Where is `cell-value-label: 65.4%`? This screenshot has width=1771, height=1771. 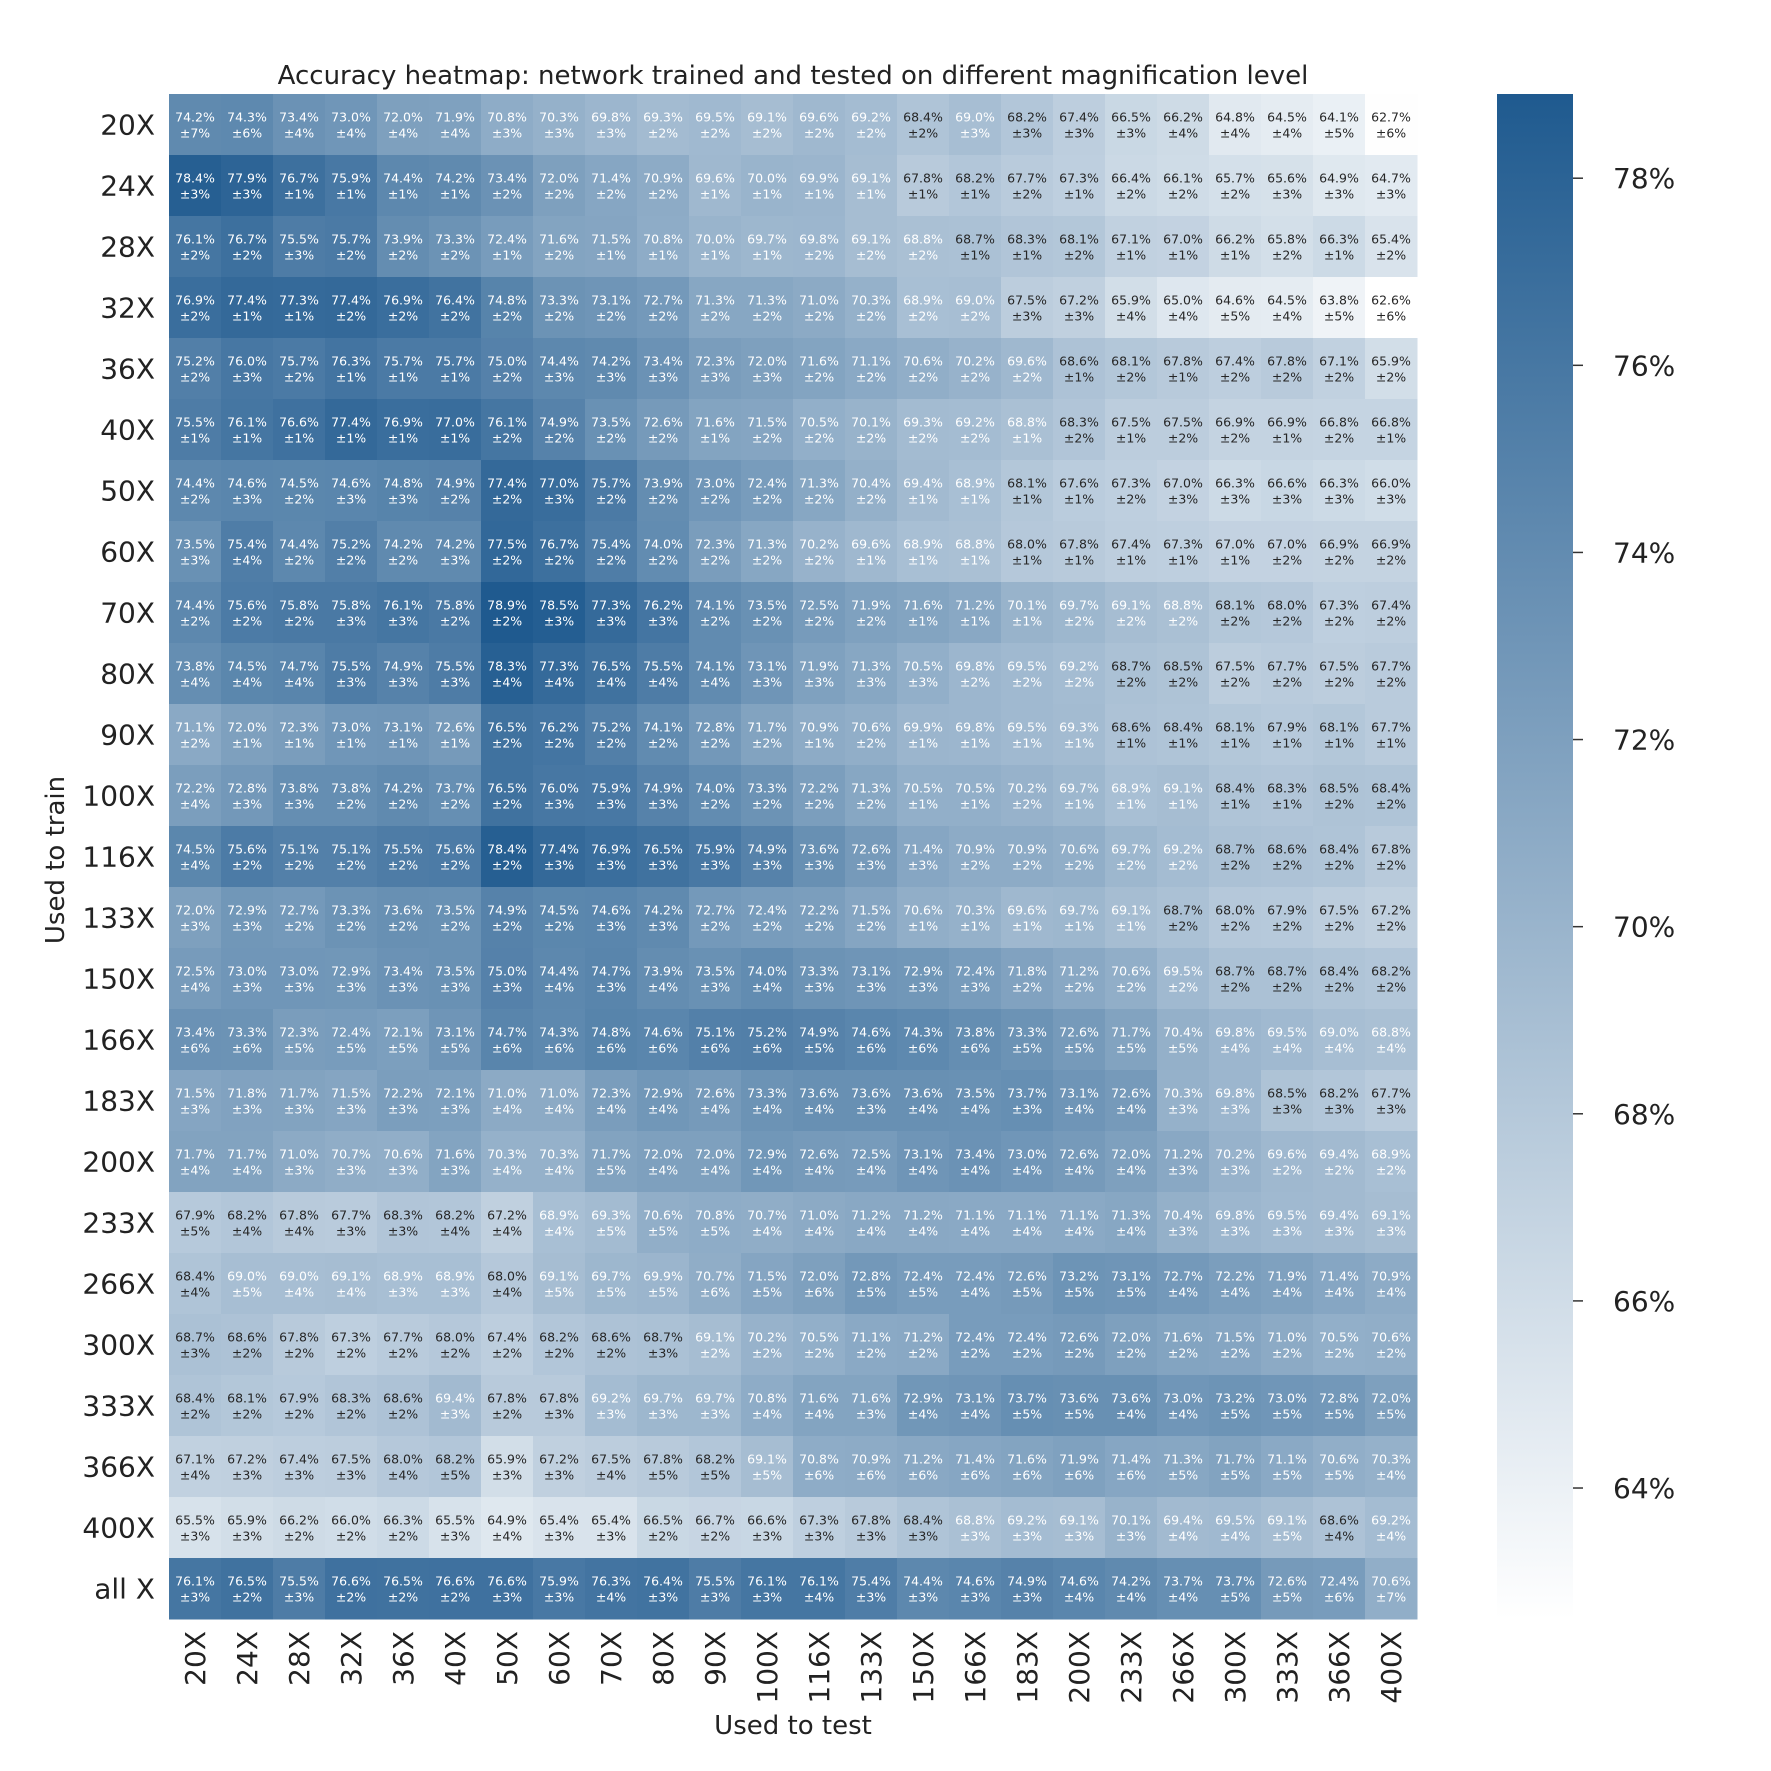 cell-value-label: 65.4% is located at coordinates (1391, 239).